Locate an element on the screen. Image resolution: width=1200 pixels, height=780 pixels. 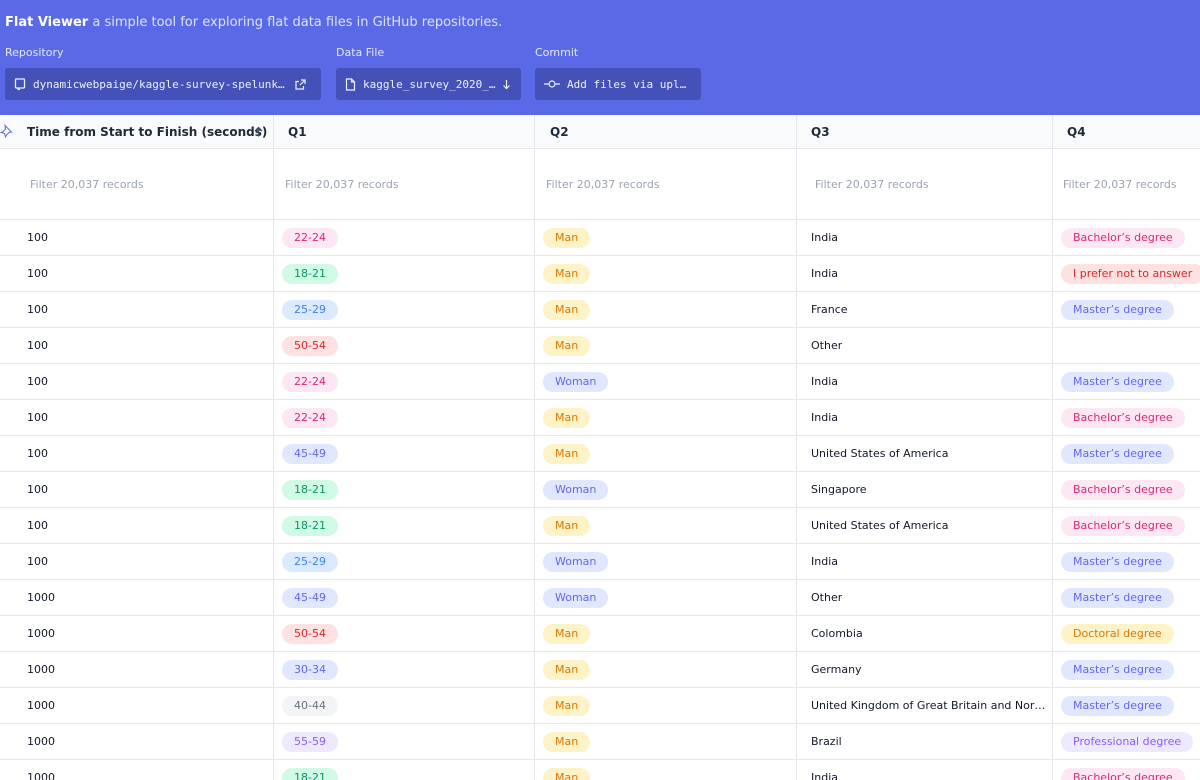
table-row: 100 18-21 Man India I prefer not to answer is located at coordinates (600, 274).